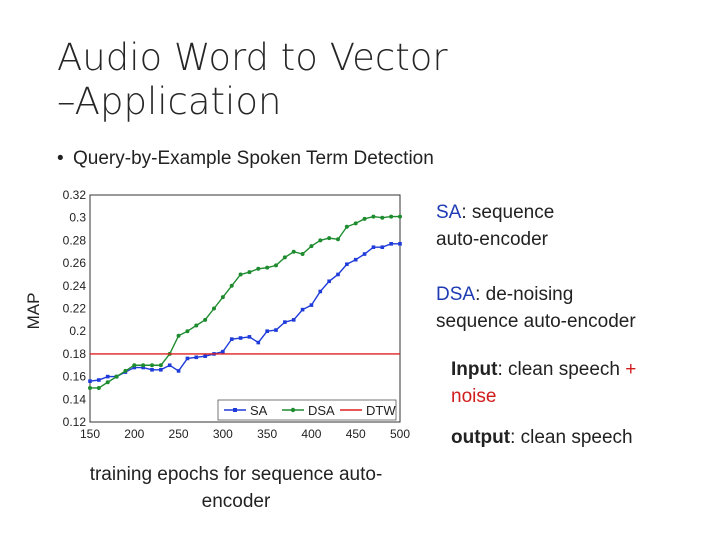 The height and width of the screenshot is (540, 720). What do you see at coordinates (259, 410) in the screenshot?
I see `legend-label-sa: SA` at bounding box center [259, 410].